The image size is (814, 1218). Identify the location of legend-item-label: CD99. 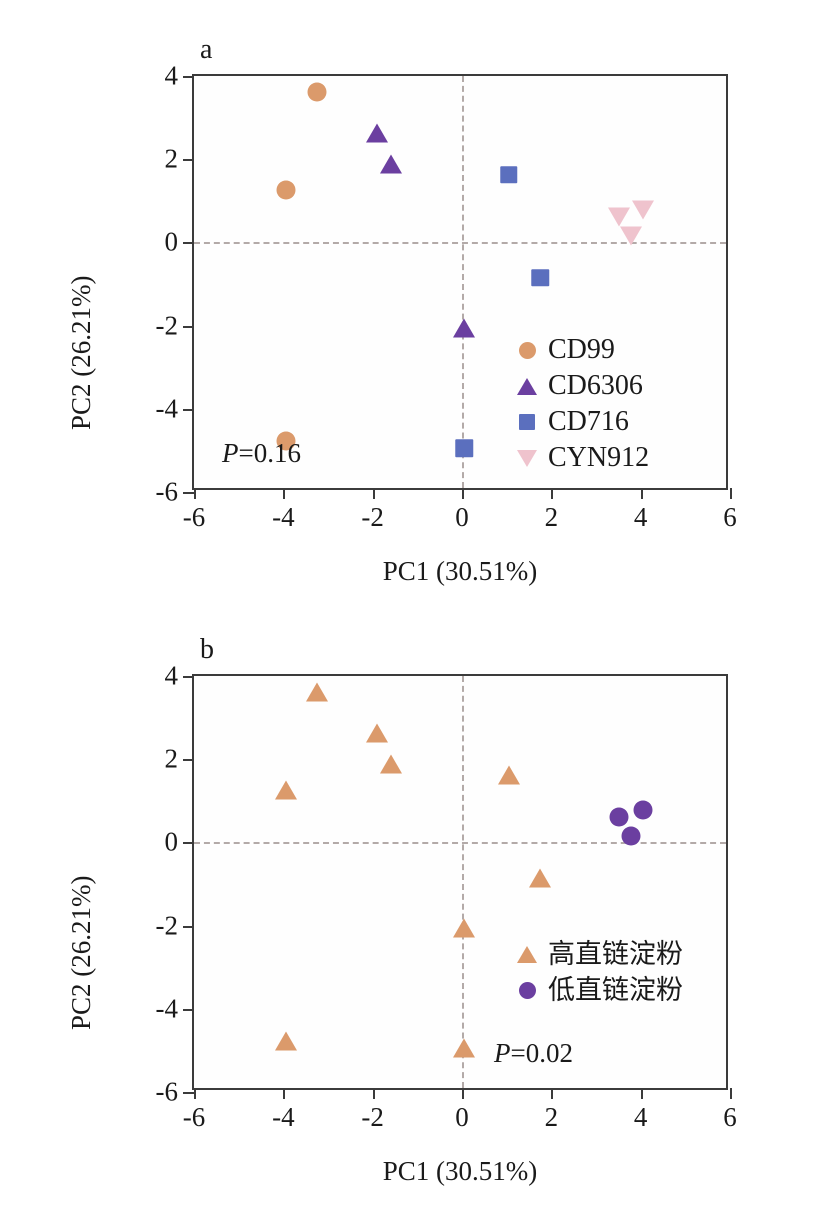
(581, 349).